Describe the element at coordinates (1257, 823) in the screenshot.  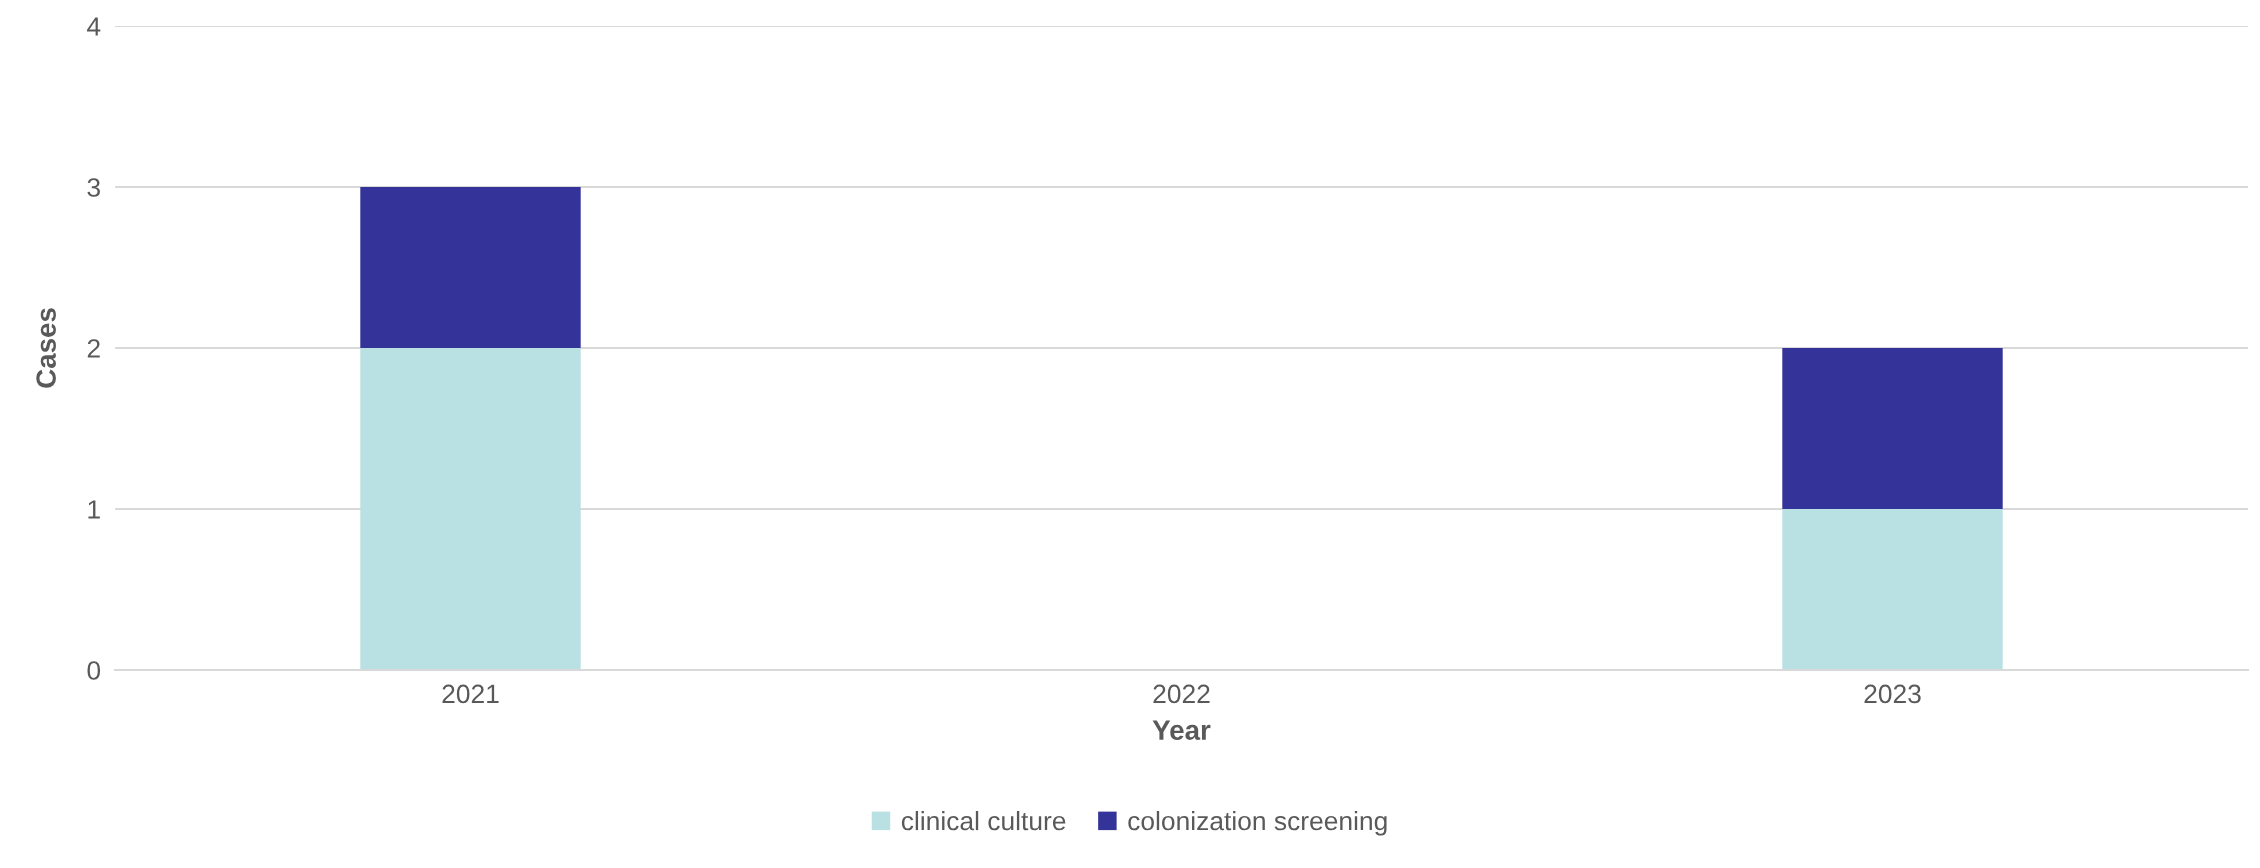
I see `legend-label: colonization screening` at that location.